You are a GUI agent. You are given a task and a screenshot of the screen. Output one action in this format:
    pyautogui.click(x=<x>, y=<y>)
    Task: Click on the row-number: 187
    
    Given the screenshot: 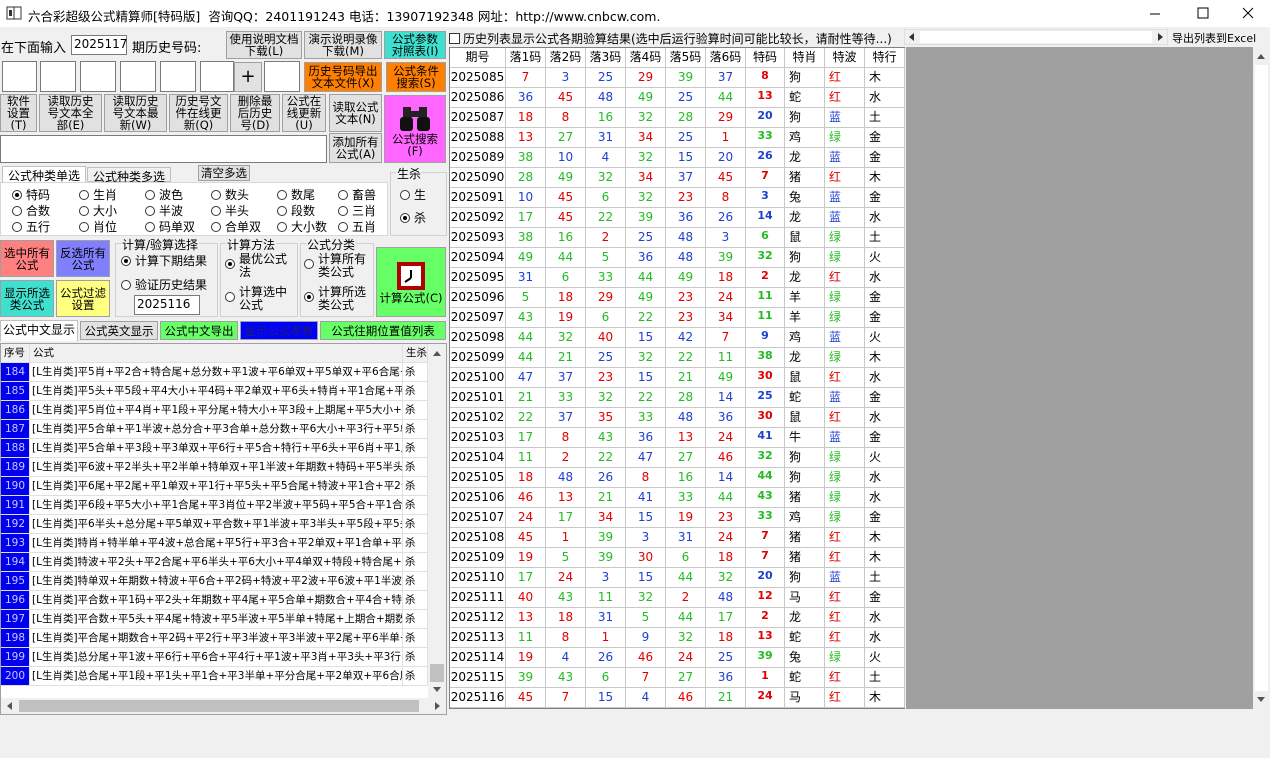 What is the action you would take?
    pyautogui.click(x=15, y=429)
    